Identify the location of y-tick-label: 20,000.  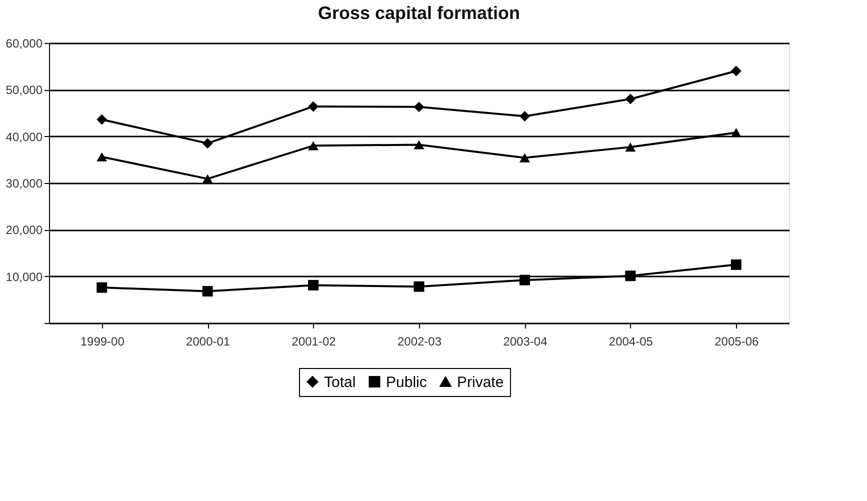
(24, 230).